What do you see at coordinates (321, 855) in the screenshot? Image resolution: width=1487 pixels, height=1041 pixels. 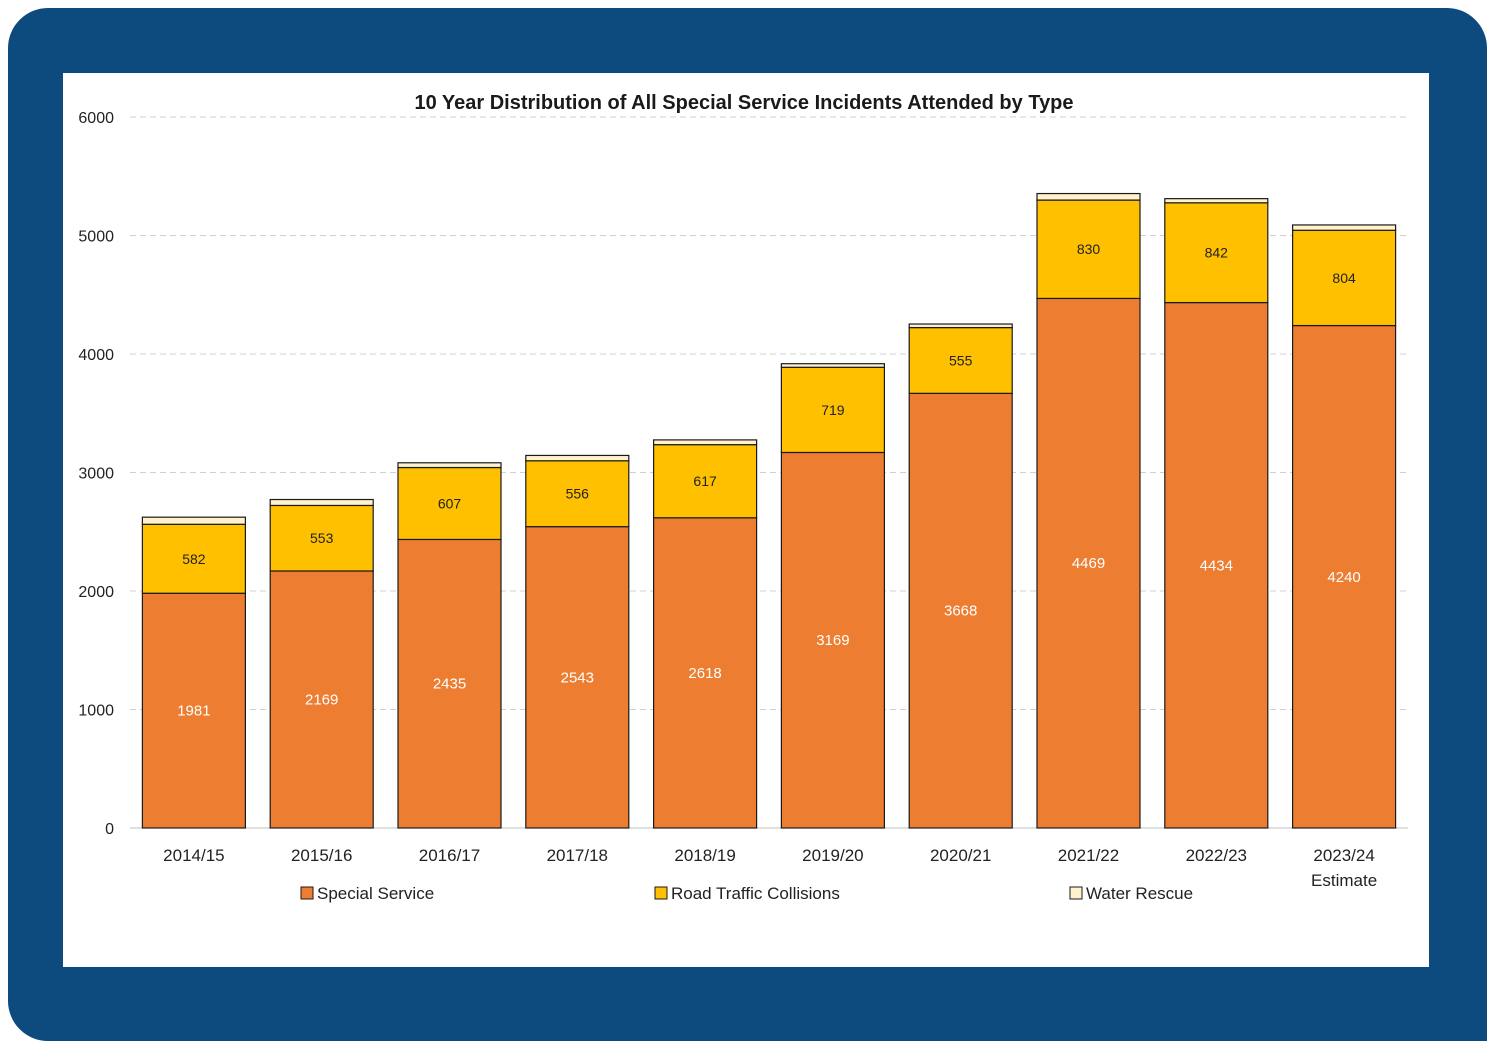 I see `x-tick-label: 2015/16` at bounding box center [321, 855].